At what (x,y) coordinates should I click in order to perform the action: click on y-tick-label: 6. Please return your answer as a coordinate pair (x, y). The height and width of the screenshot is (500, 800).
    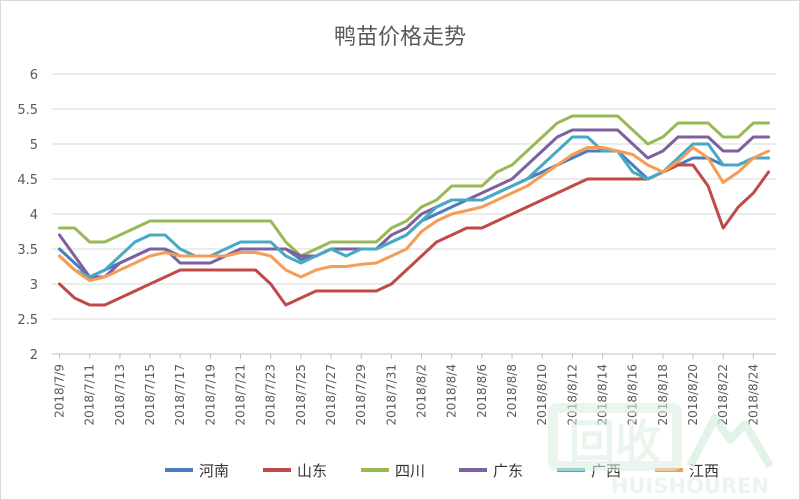
    Looking at the image, I should click on (34, 75).